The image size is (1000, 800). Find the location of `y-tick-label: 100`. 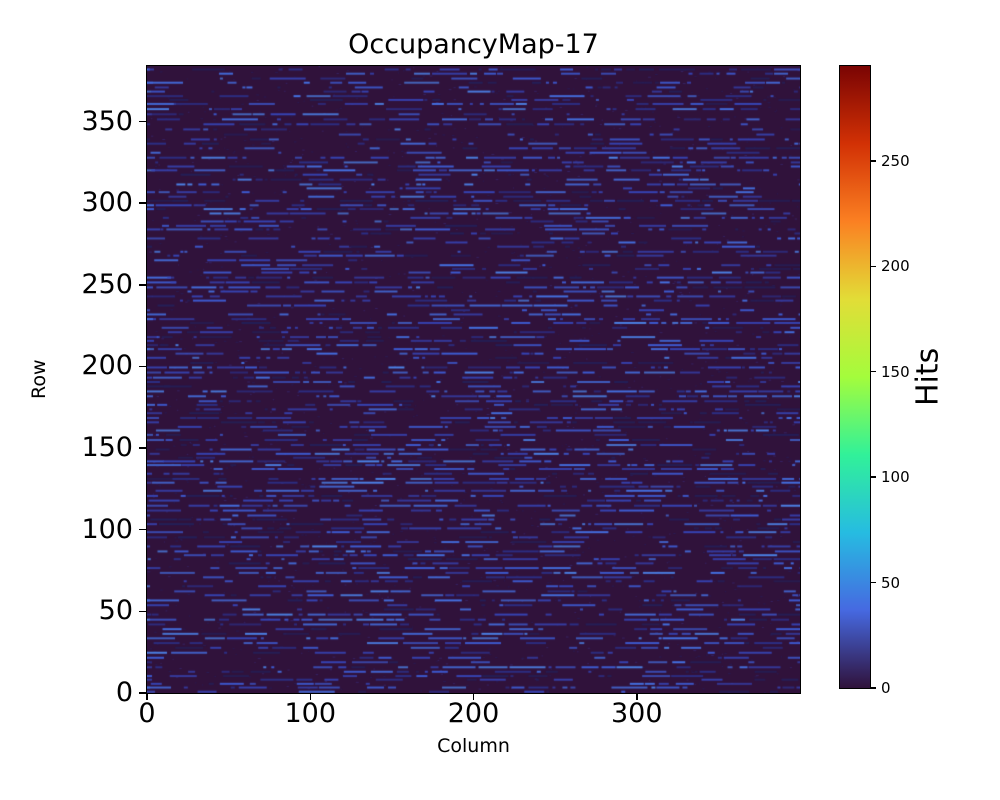

y-tick-label: 100 is located at coordinates (107, 529).